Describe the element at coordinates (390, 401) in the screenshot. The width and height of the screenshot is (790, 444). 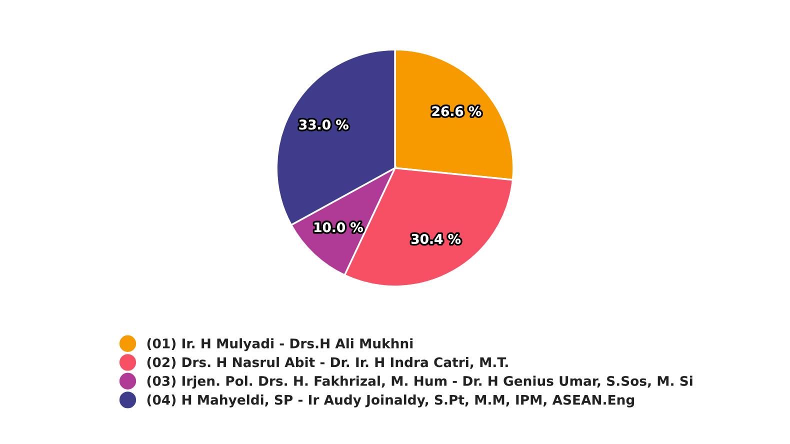
I see `legend-label: (04) H Mahyeldi, SP - Ir Audy Joinaldy, S.Pt, M.M, IPM, ASEAN.Eng` at that location.